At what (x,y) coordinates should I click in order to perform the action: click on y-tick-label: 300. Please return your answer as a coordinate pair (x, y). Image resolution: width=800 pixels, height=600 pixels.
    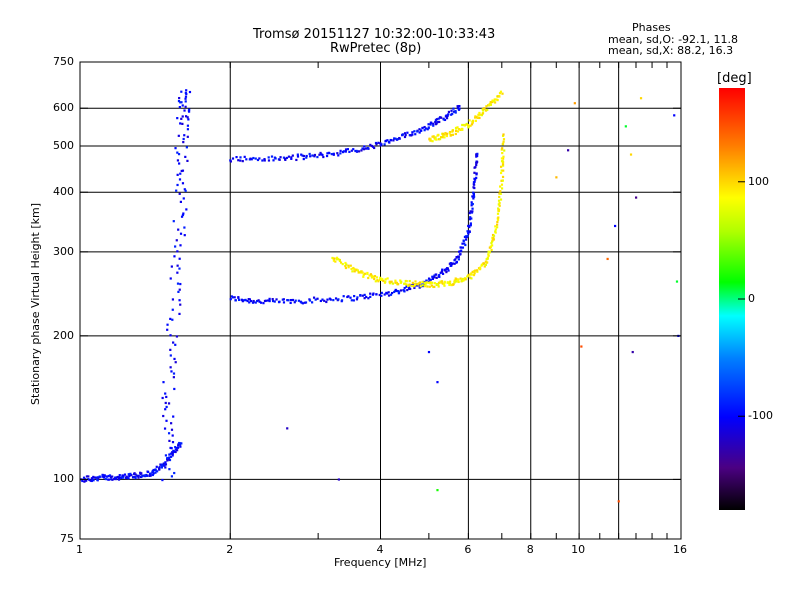
    Looking at the image, I should click on (63, 251).